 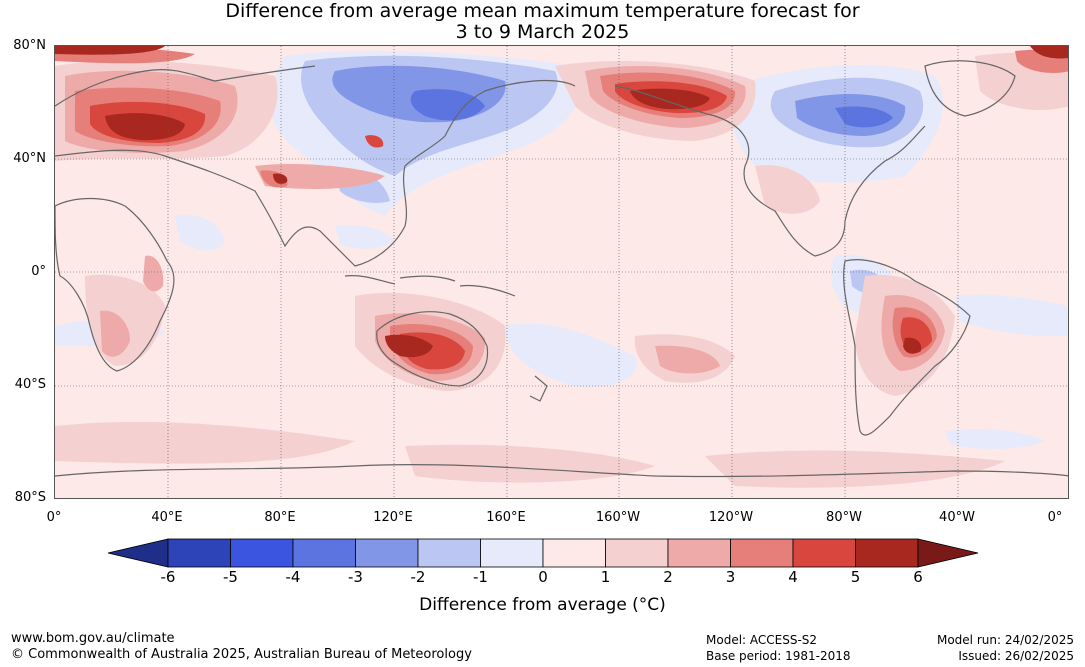 I want to click on anomaly-regions-minus4-minus3, so click(x=651, y=108).